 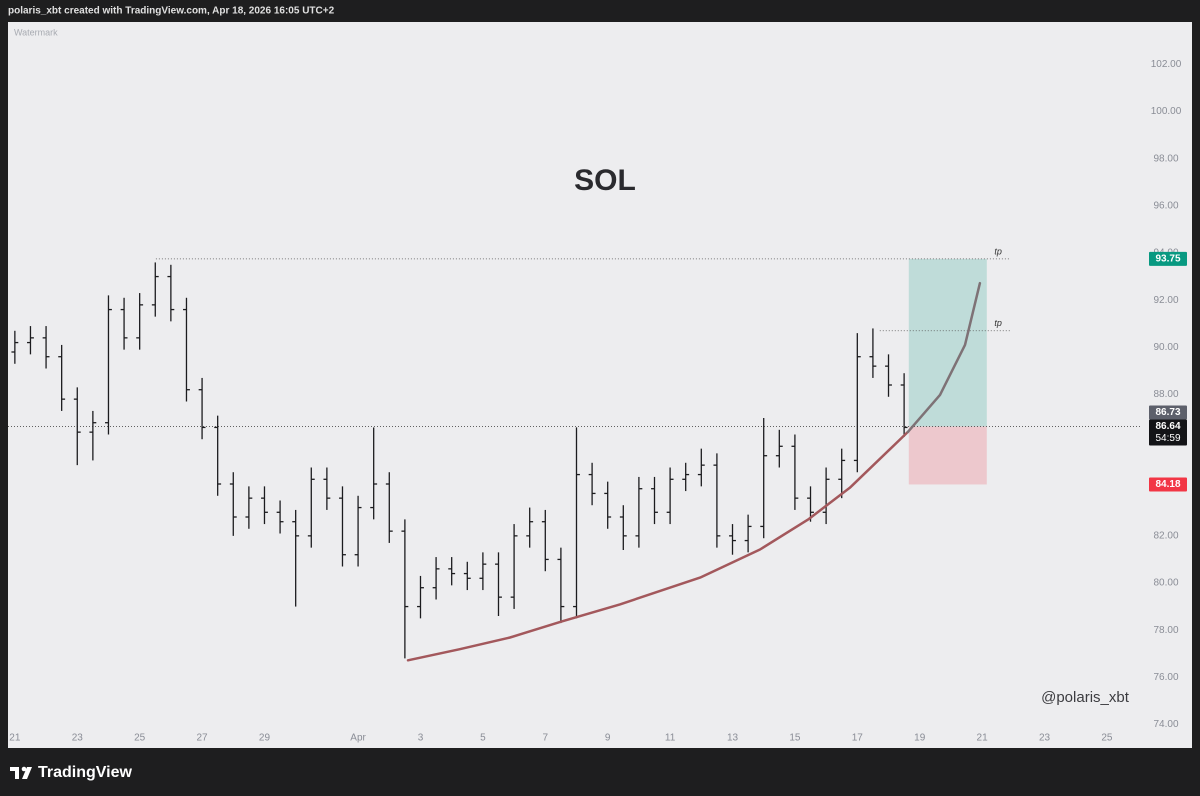 I want to click on y-tick-label: 82.00, so click(x=1165, y=535).